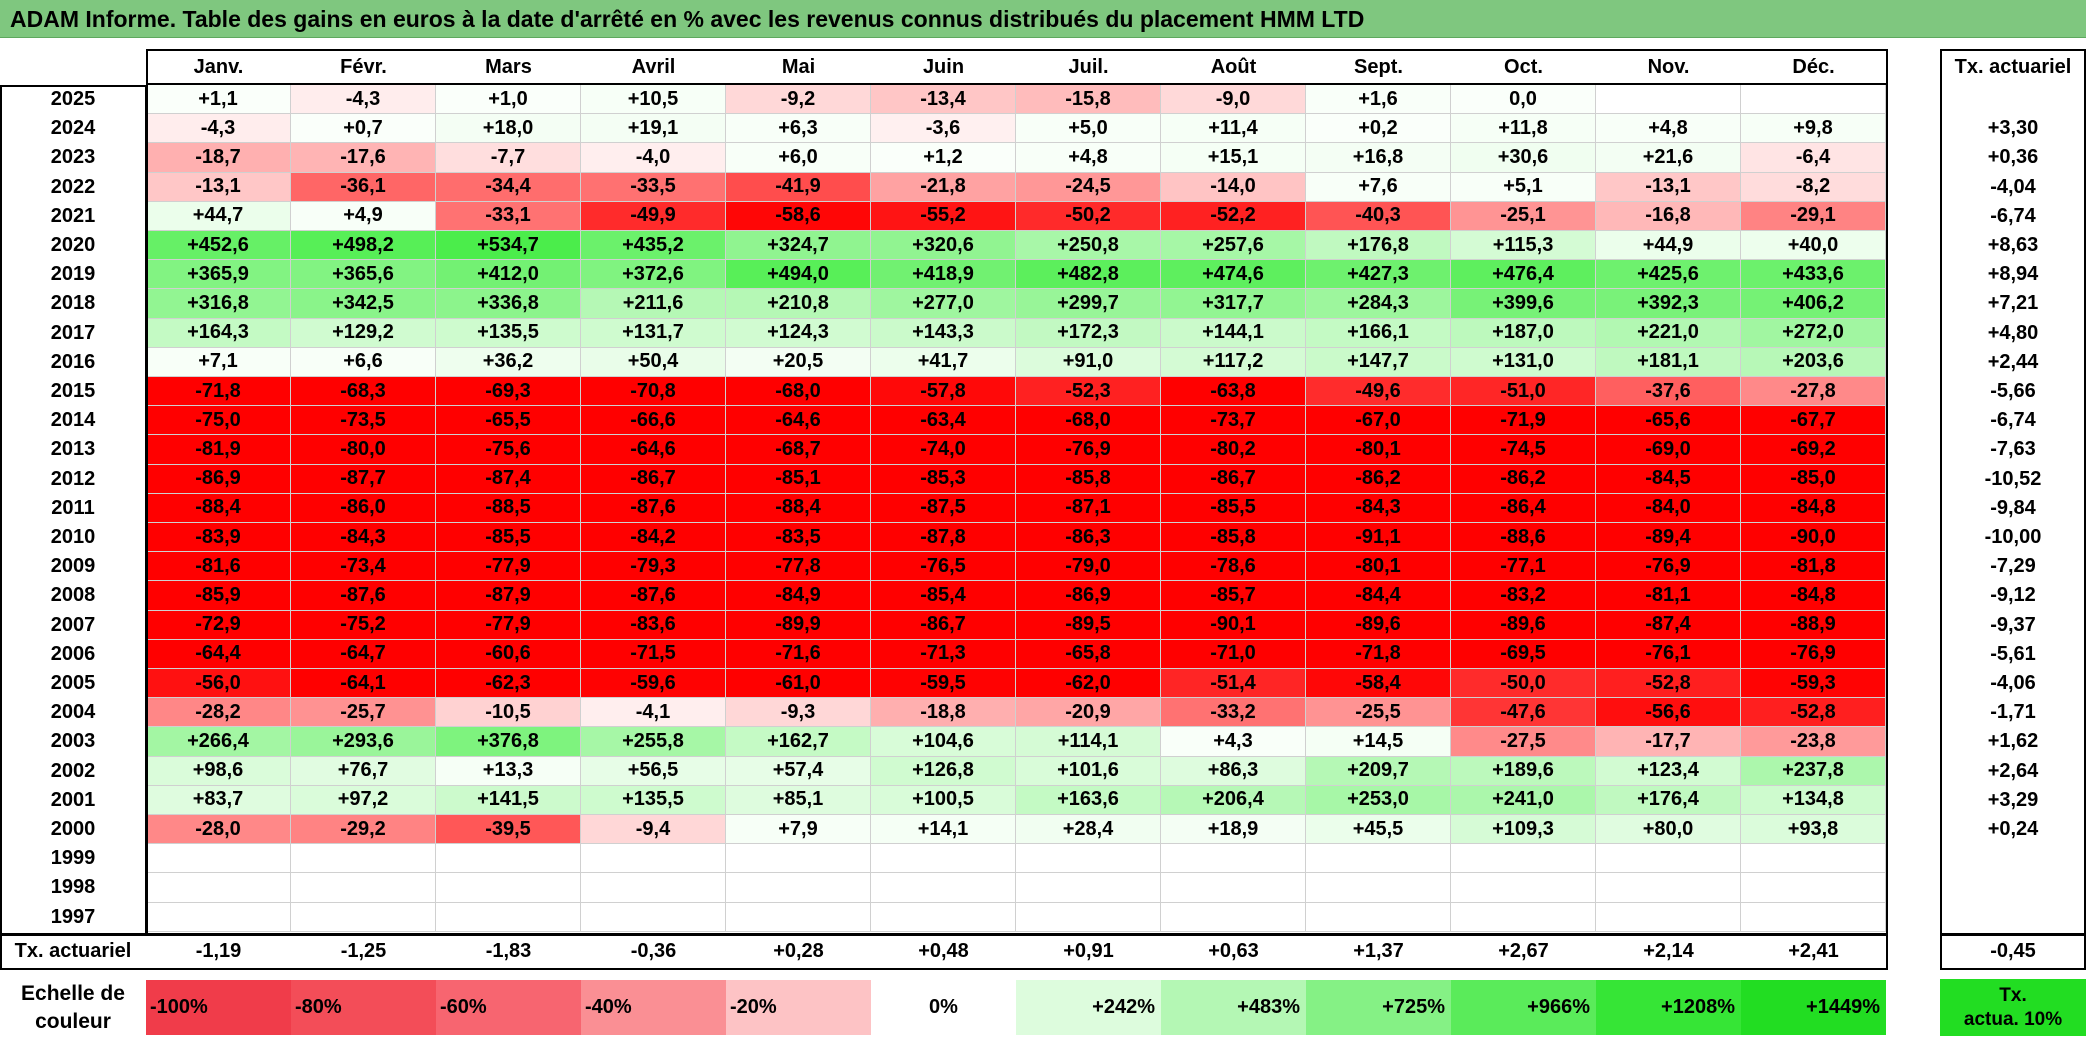 The height and width of the screenshot is (1037, 2086). I want to click on table-cell: +20,5, so click(798, 362).